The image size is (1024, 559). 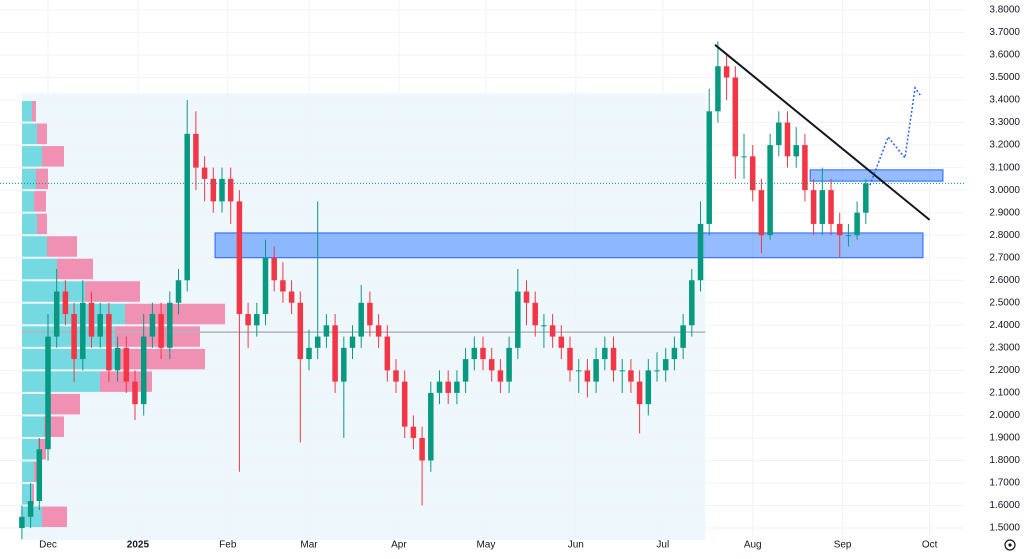 I want to click on y-tick-label: 2.0000, so click(x=1004, y=415).